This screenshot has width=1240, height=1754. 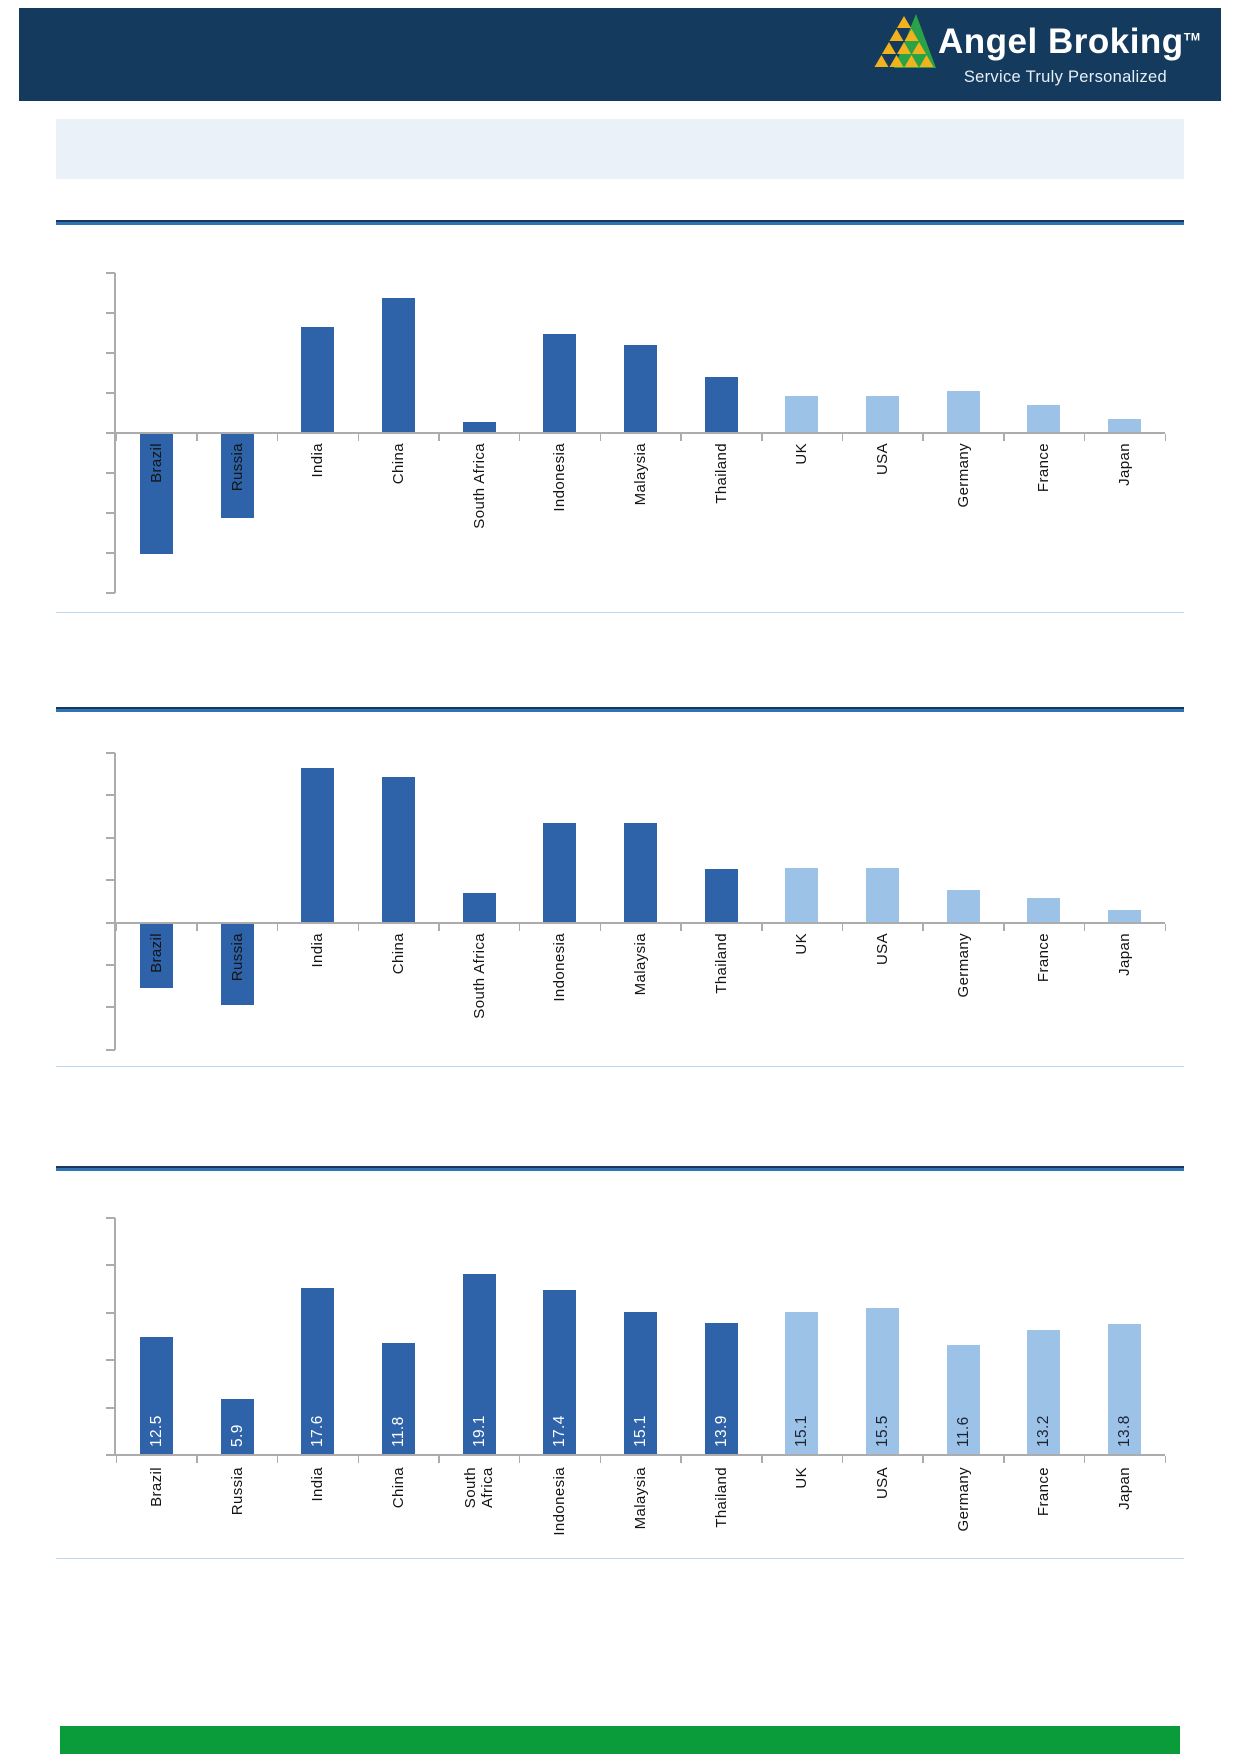 What do you see at coordinates (620, 1168) in the screenshot?
I see `section-3-rule` at bounding box center [620, 1168].